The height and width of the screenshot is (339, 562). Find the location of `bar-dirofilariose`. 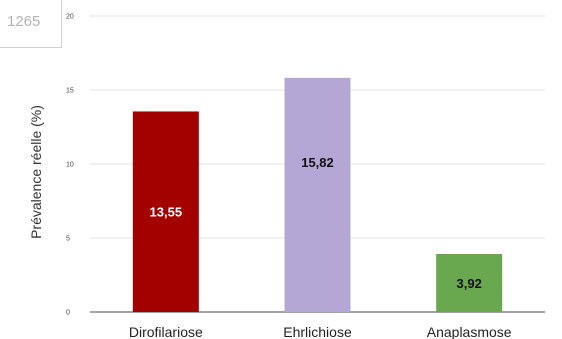

bar-dirofilariose is located at coordinates (165, 212).